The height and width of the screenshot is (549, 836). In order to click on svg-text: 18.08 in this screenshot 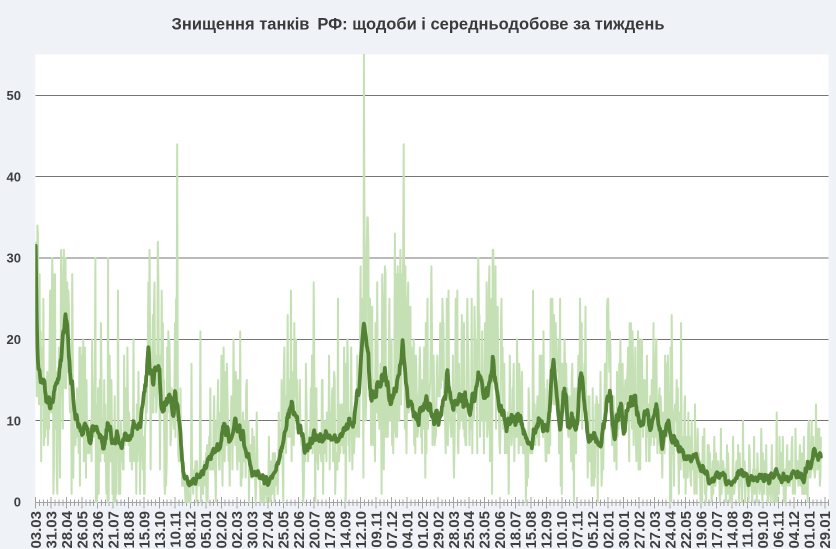, I will do `click(129, 530)`.